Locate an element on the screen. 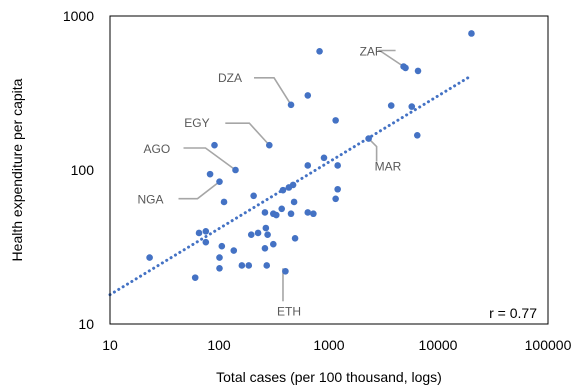 Image resolution: width=579 pixels, height=391 pixels. annotation-label: DZA is located at coordinates (230, 78).